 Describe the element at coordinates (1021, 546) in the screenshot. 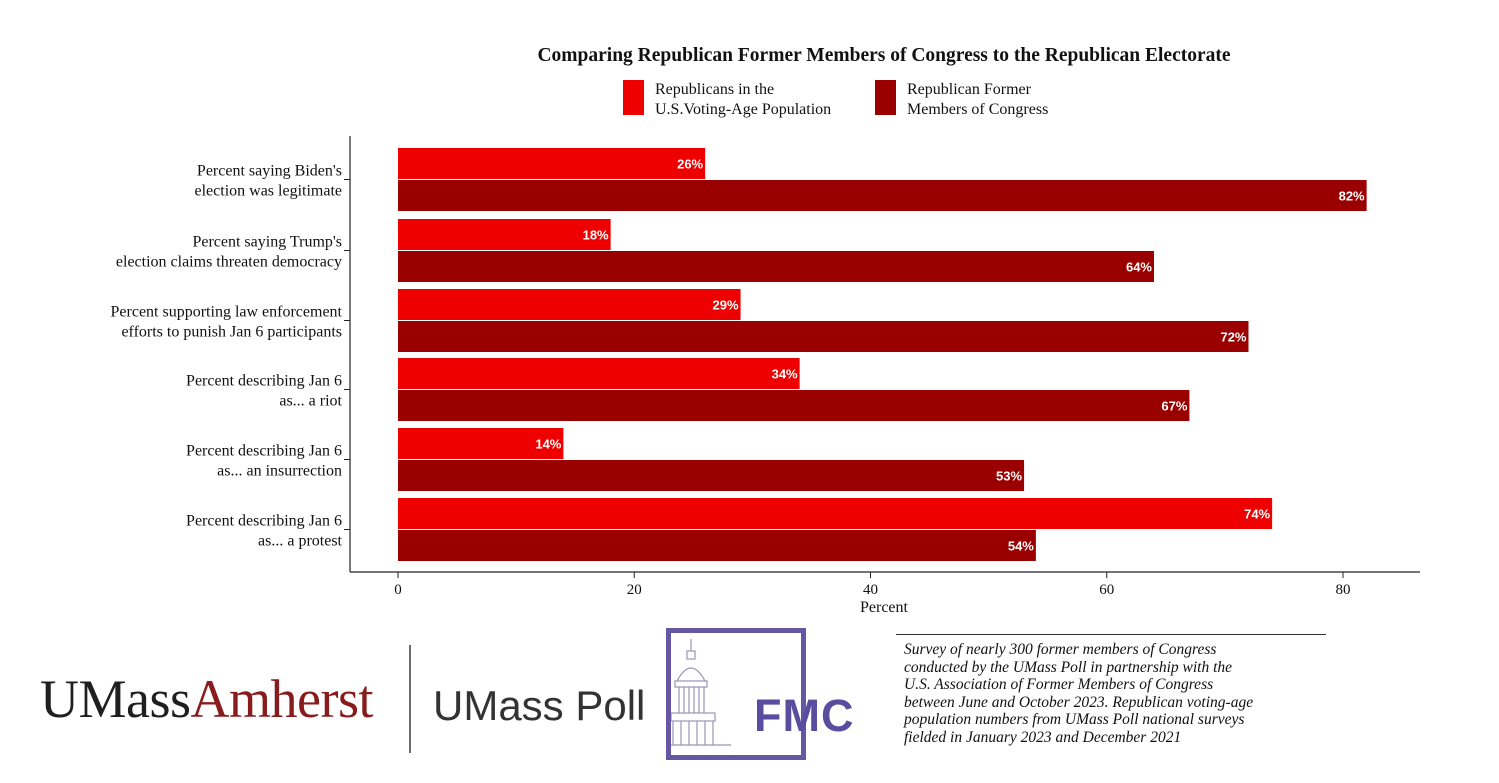

I see `data-label-s1-c5: 54%` at that location.